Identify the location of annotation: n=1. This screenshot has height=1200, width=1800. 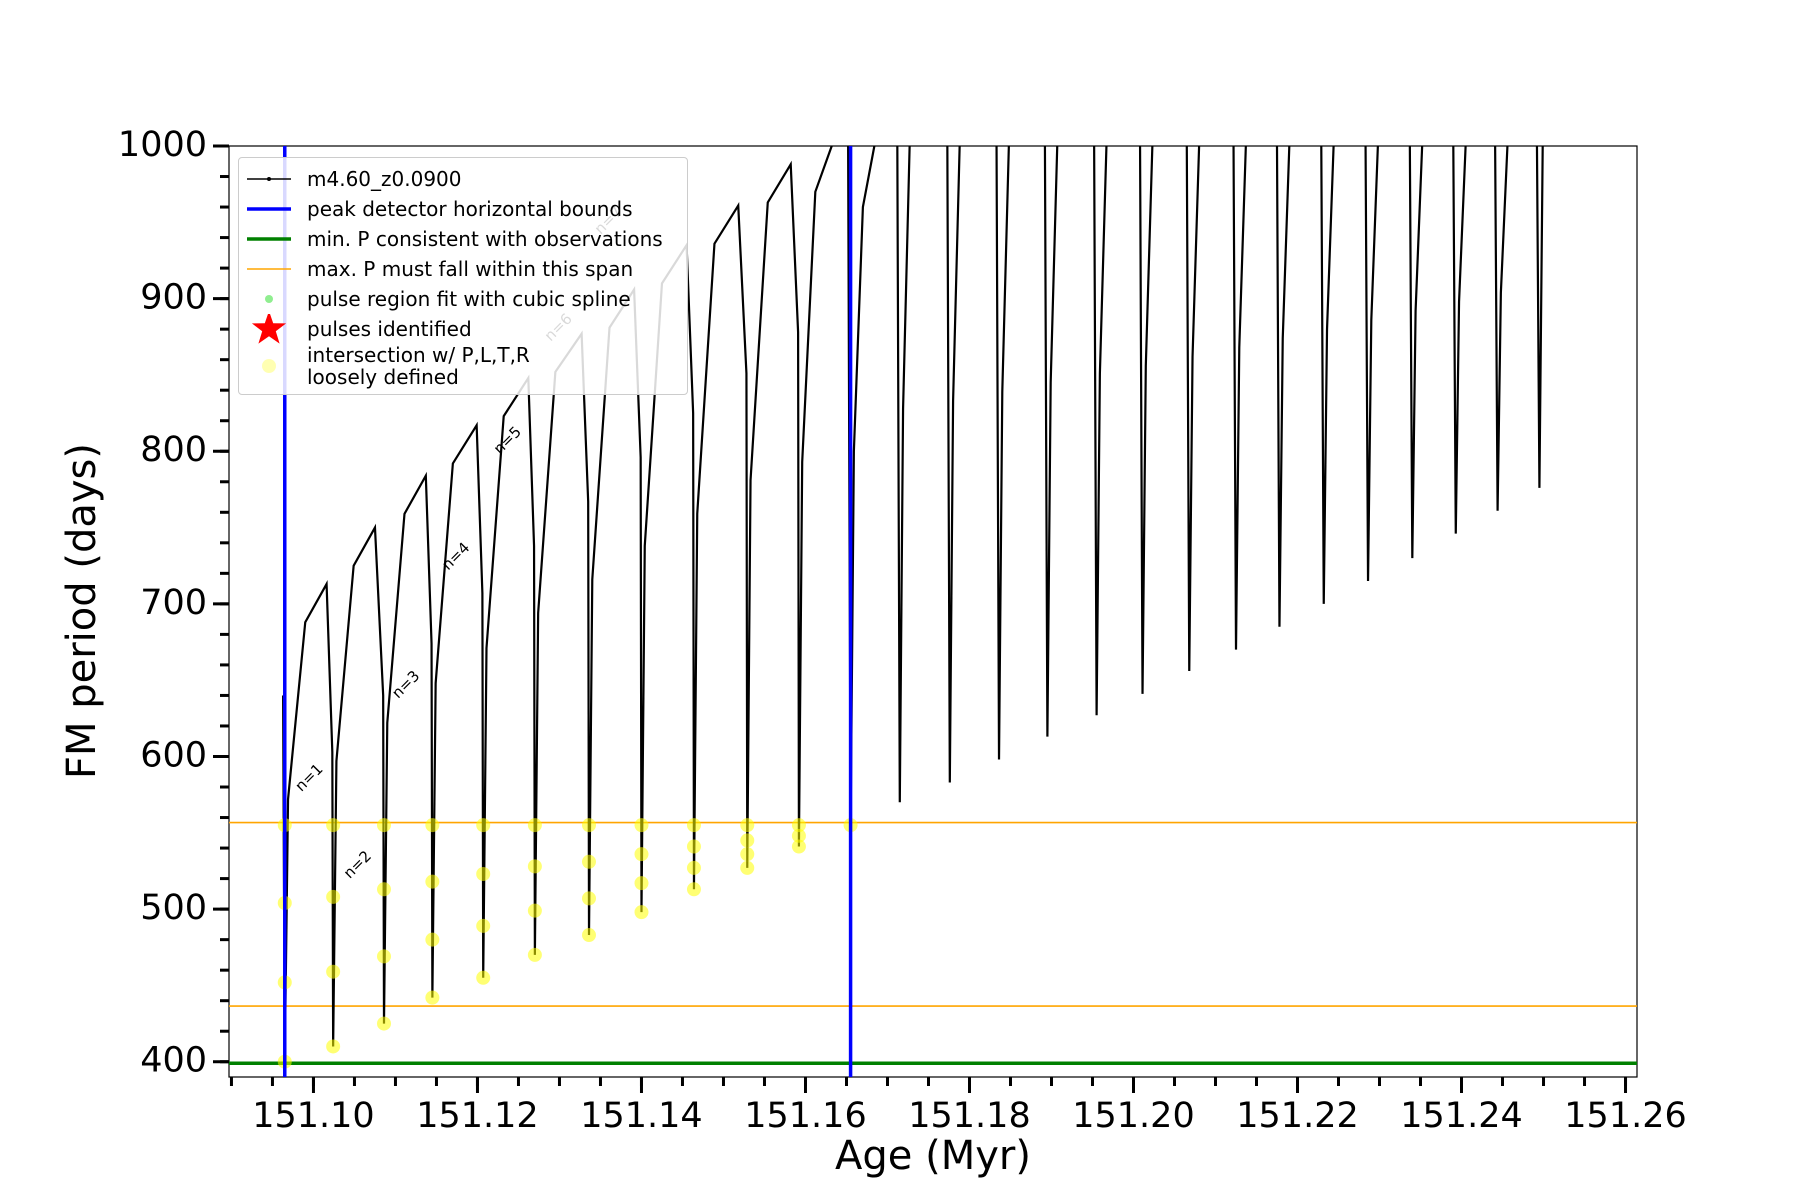
(308, 777).